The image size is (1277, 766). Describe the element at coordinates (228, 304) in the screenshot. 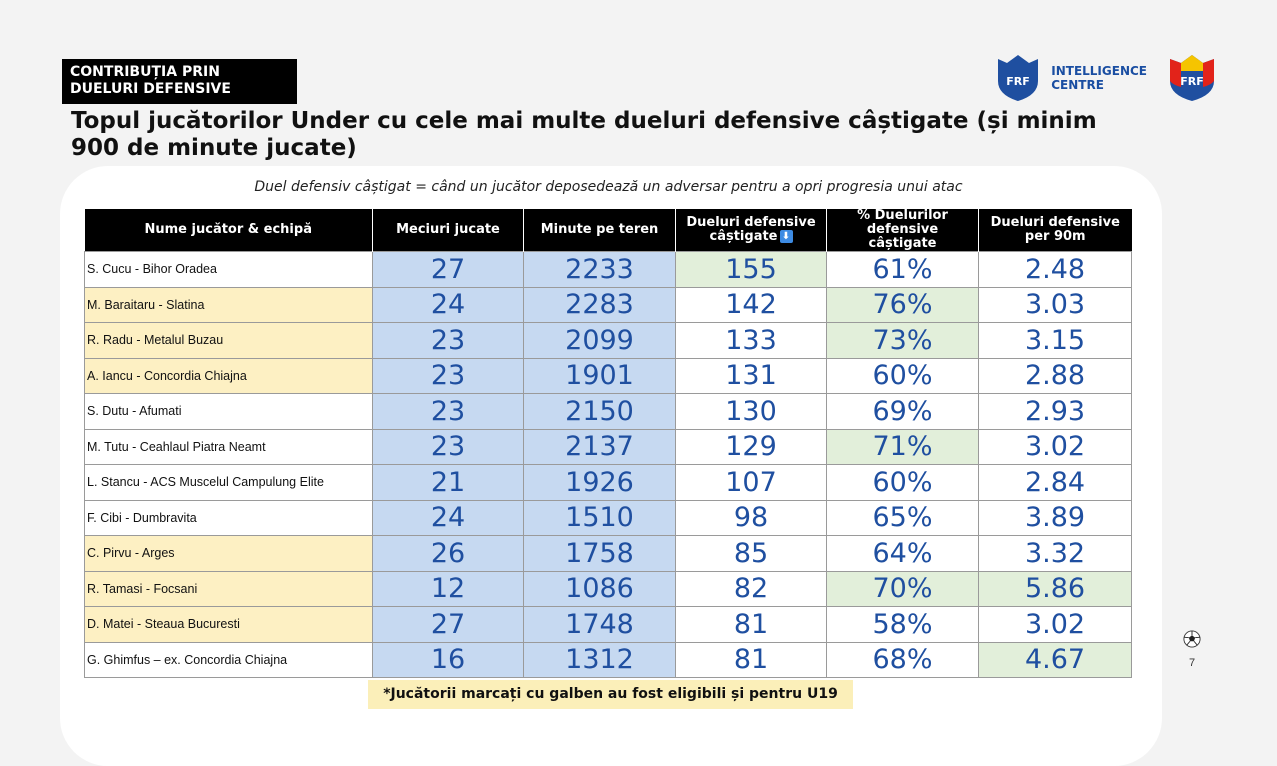

I see `cell-player-name: M. Baraitaru - Slatina` at that location.